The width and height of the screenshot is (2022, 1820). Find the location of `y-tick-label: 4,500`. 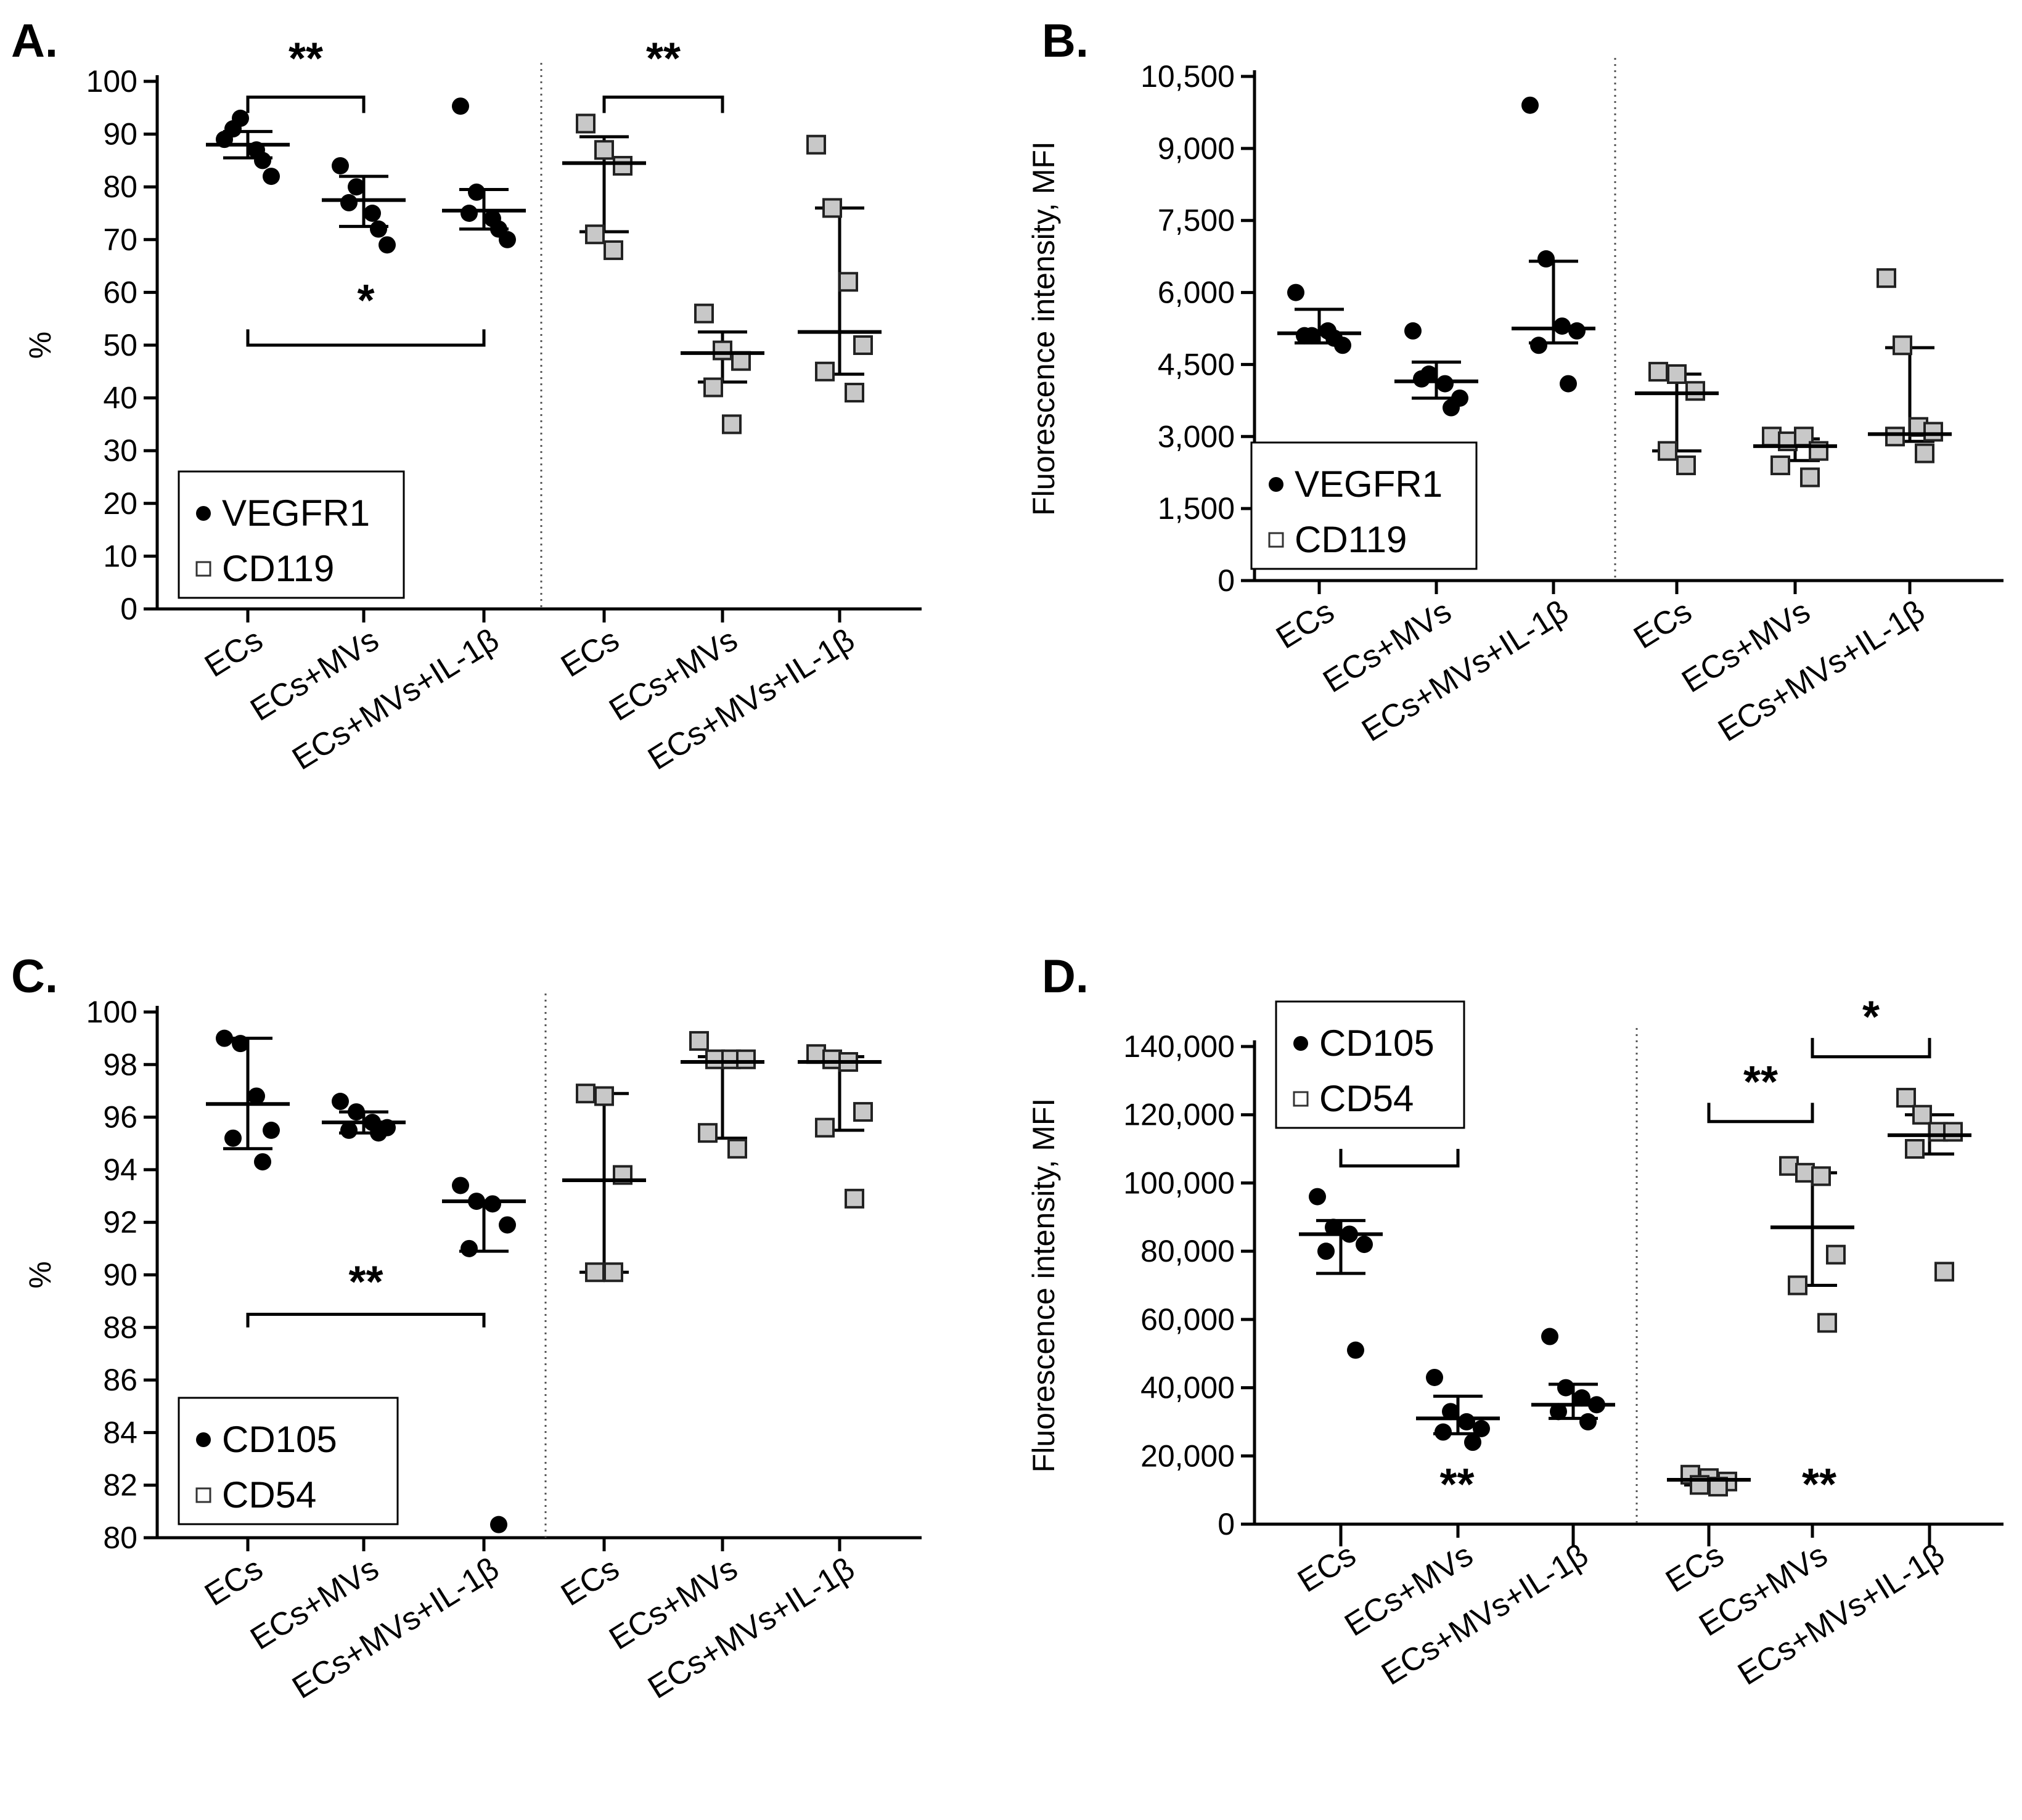

y-tick-label: 4,500 is located at coordinates (1196, 364).